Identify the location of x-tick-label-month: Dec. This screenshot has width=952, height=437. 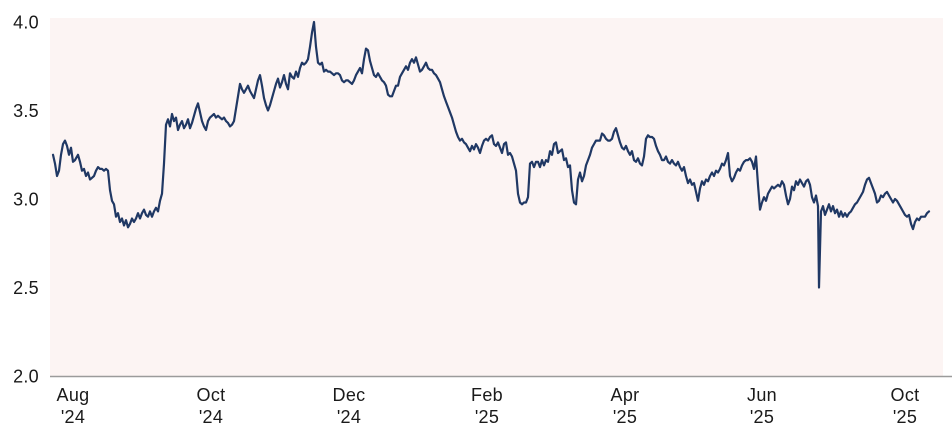
(349, 395).